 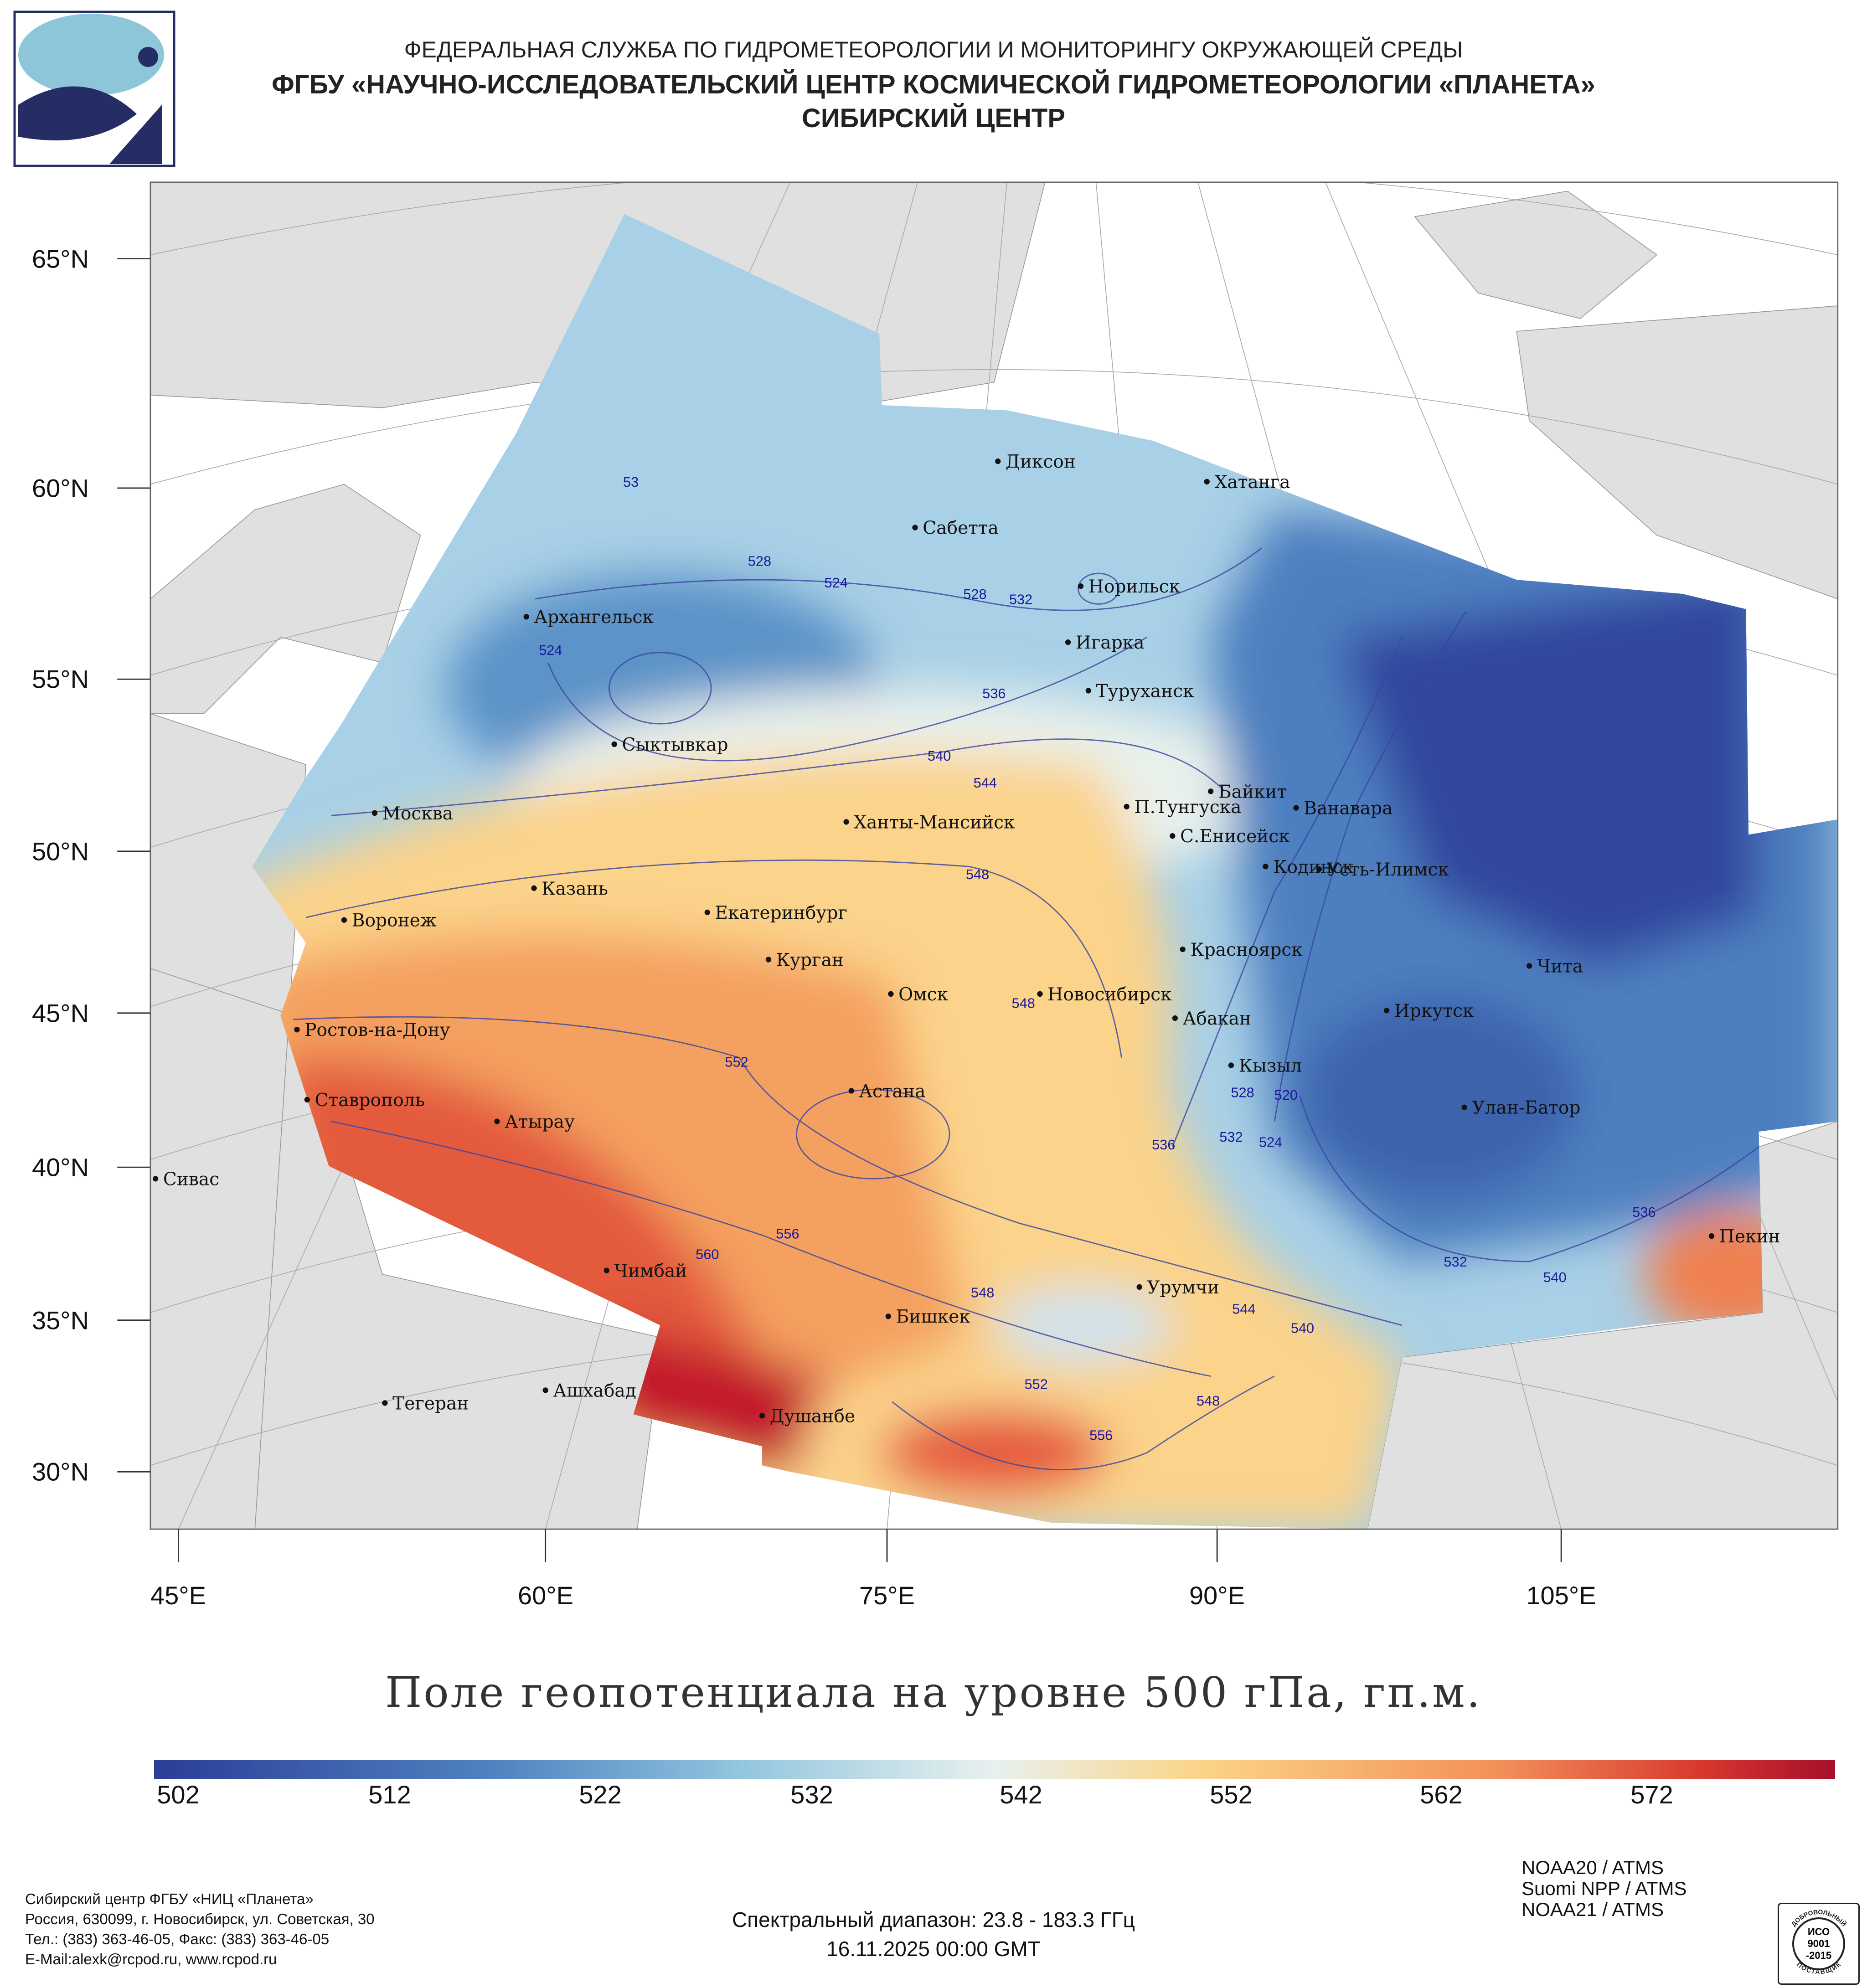 I want to click on city-label: Ванавара, so click(x=1348, y=809).